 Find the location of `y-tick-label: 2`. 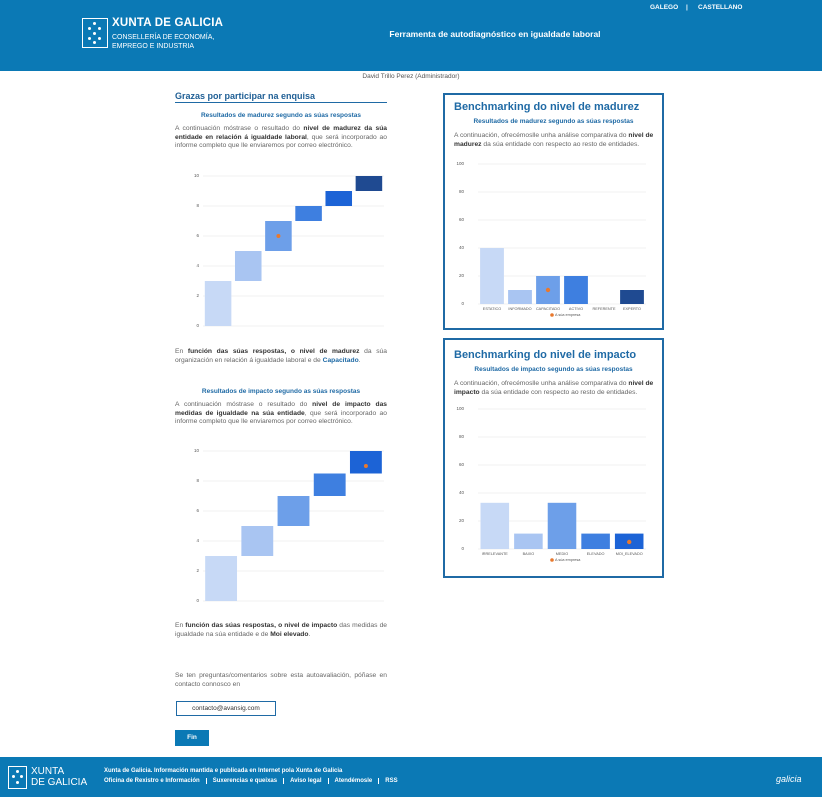

y-tick-label: 2 is located at coordinates (197, 570).